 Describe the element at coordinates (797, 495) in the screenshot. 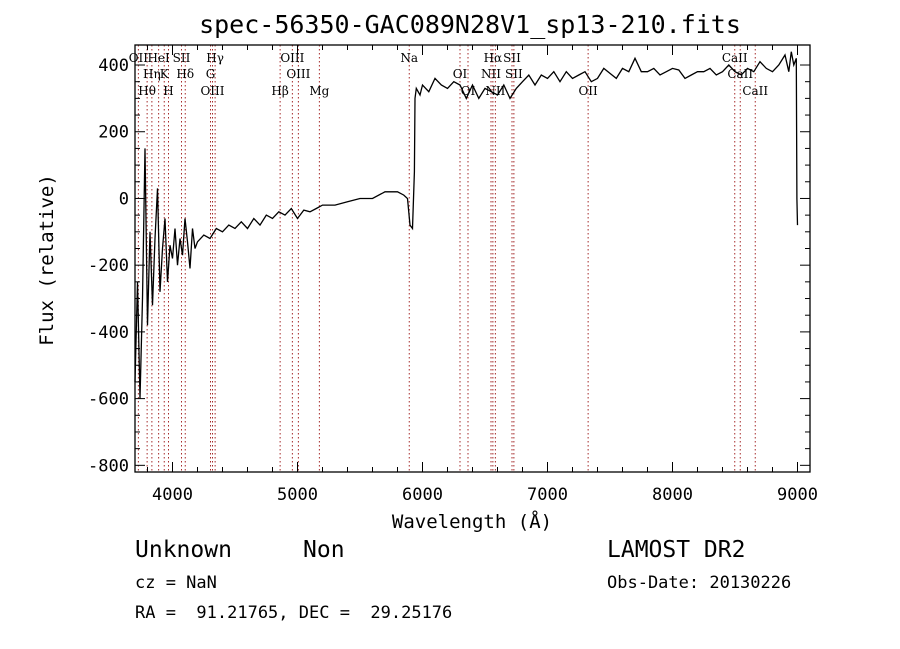

I see `x-tick-label-5: 9000` at that location.